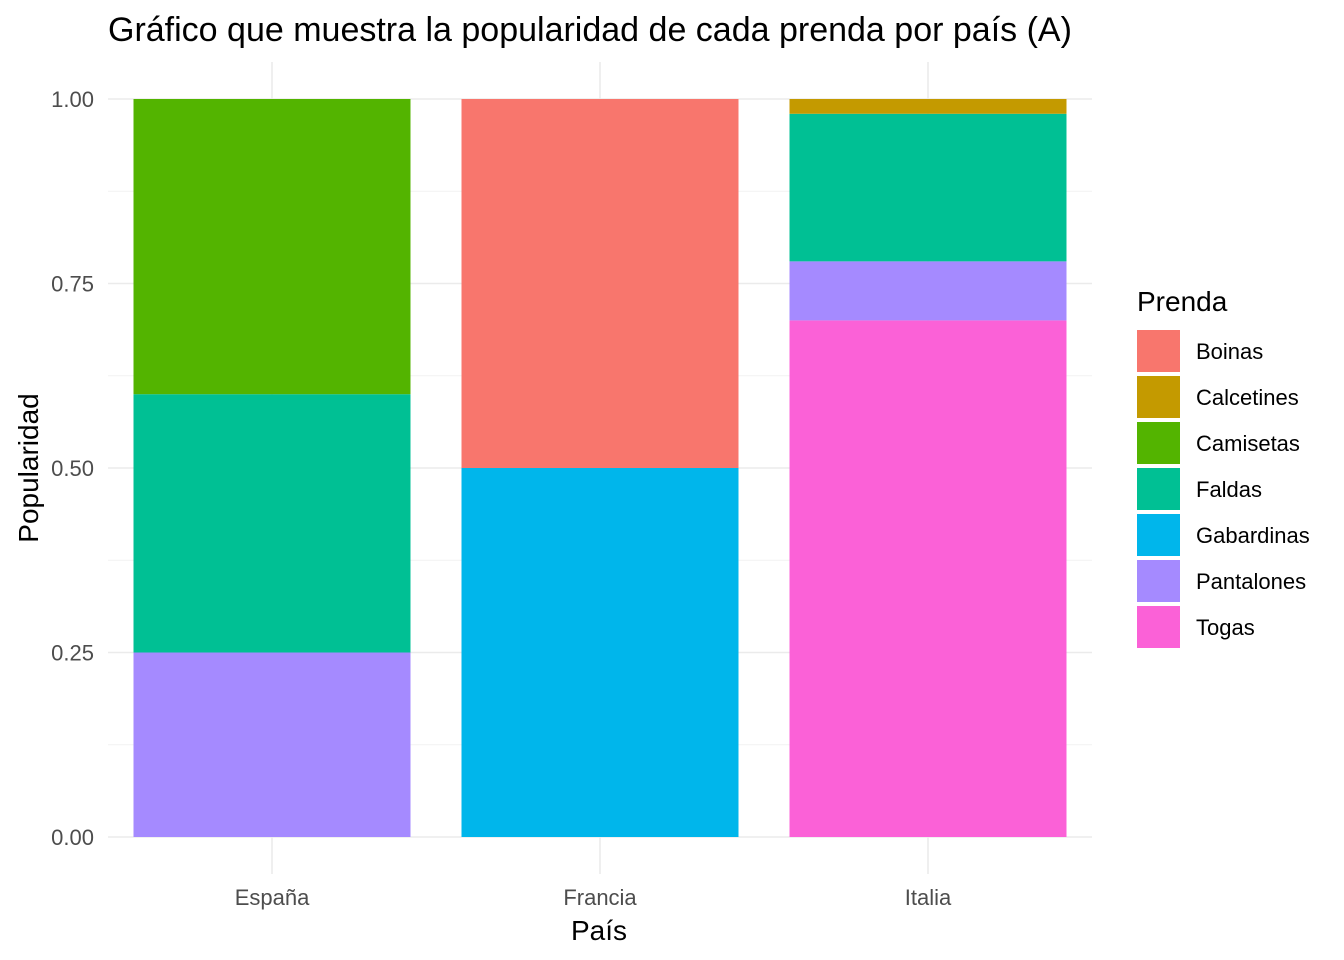  Describe the element at coordinates (272, 247) in the screenshot. I see `bar-espana-camisetas` at that location.